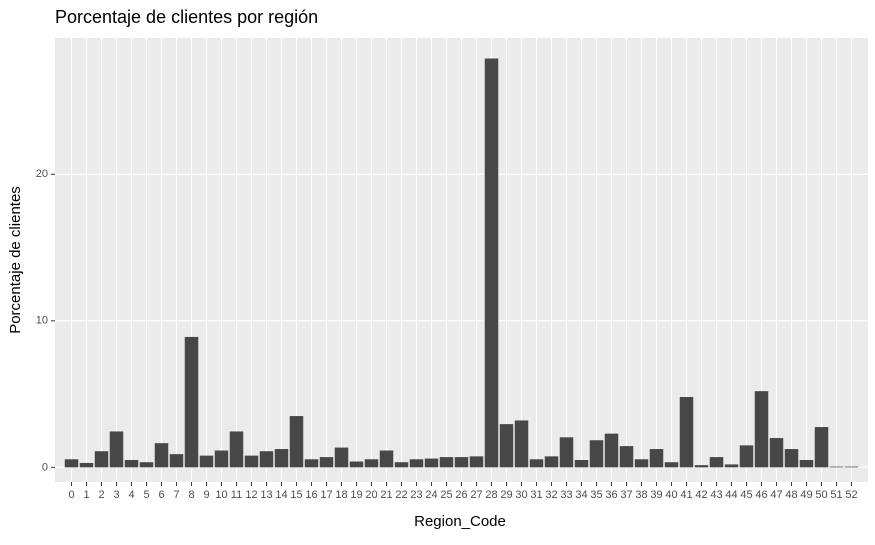  I want to click on x-tick-label: 44, so click(731, 495).